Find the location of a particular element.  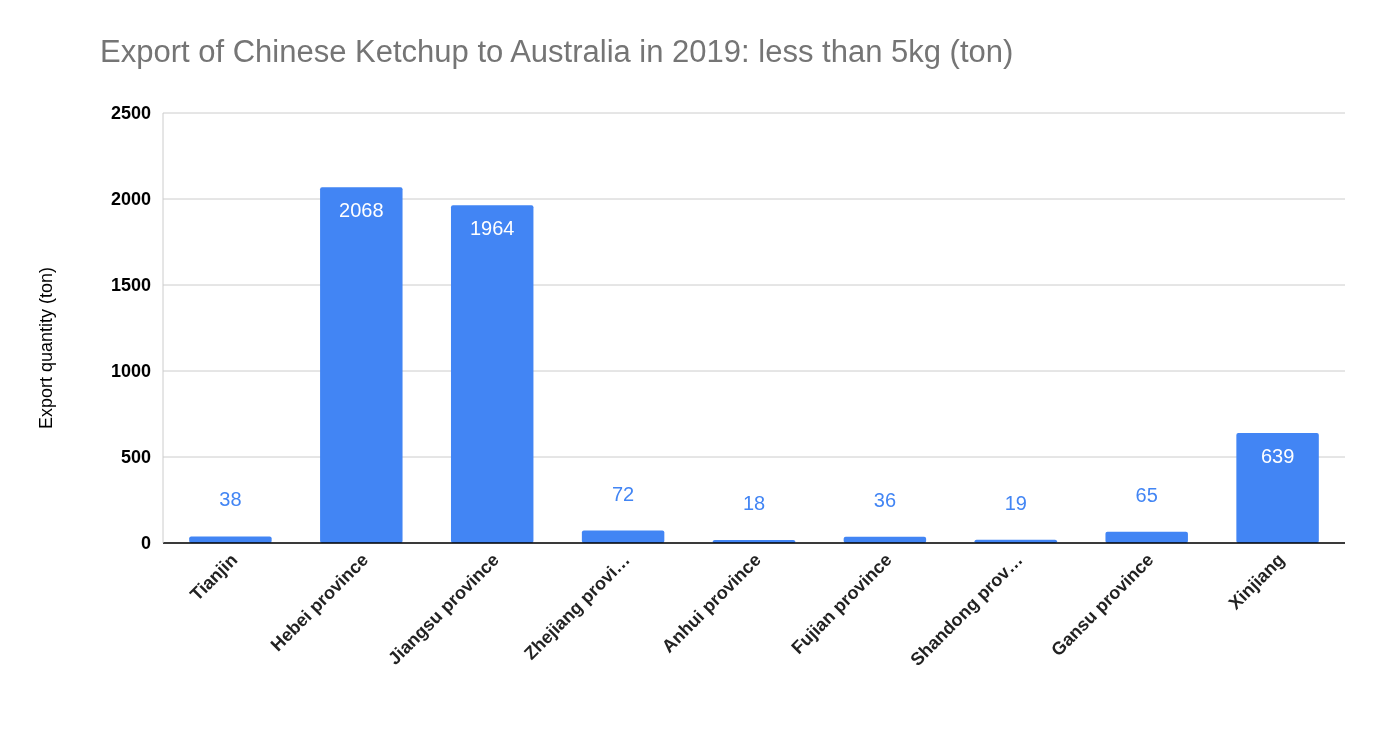

chart-title: Export of Chinese Ketchup to Australia in 2019: less than 5kg (ton) is located at coordinates (557, 51).